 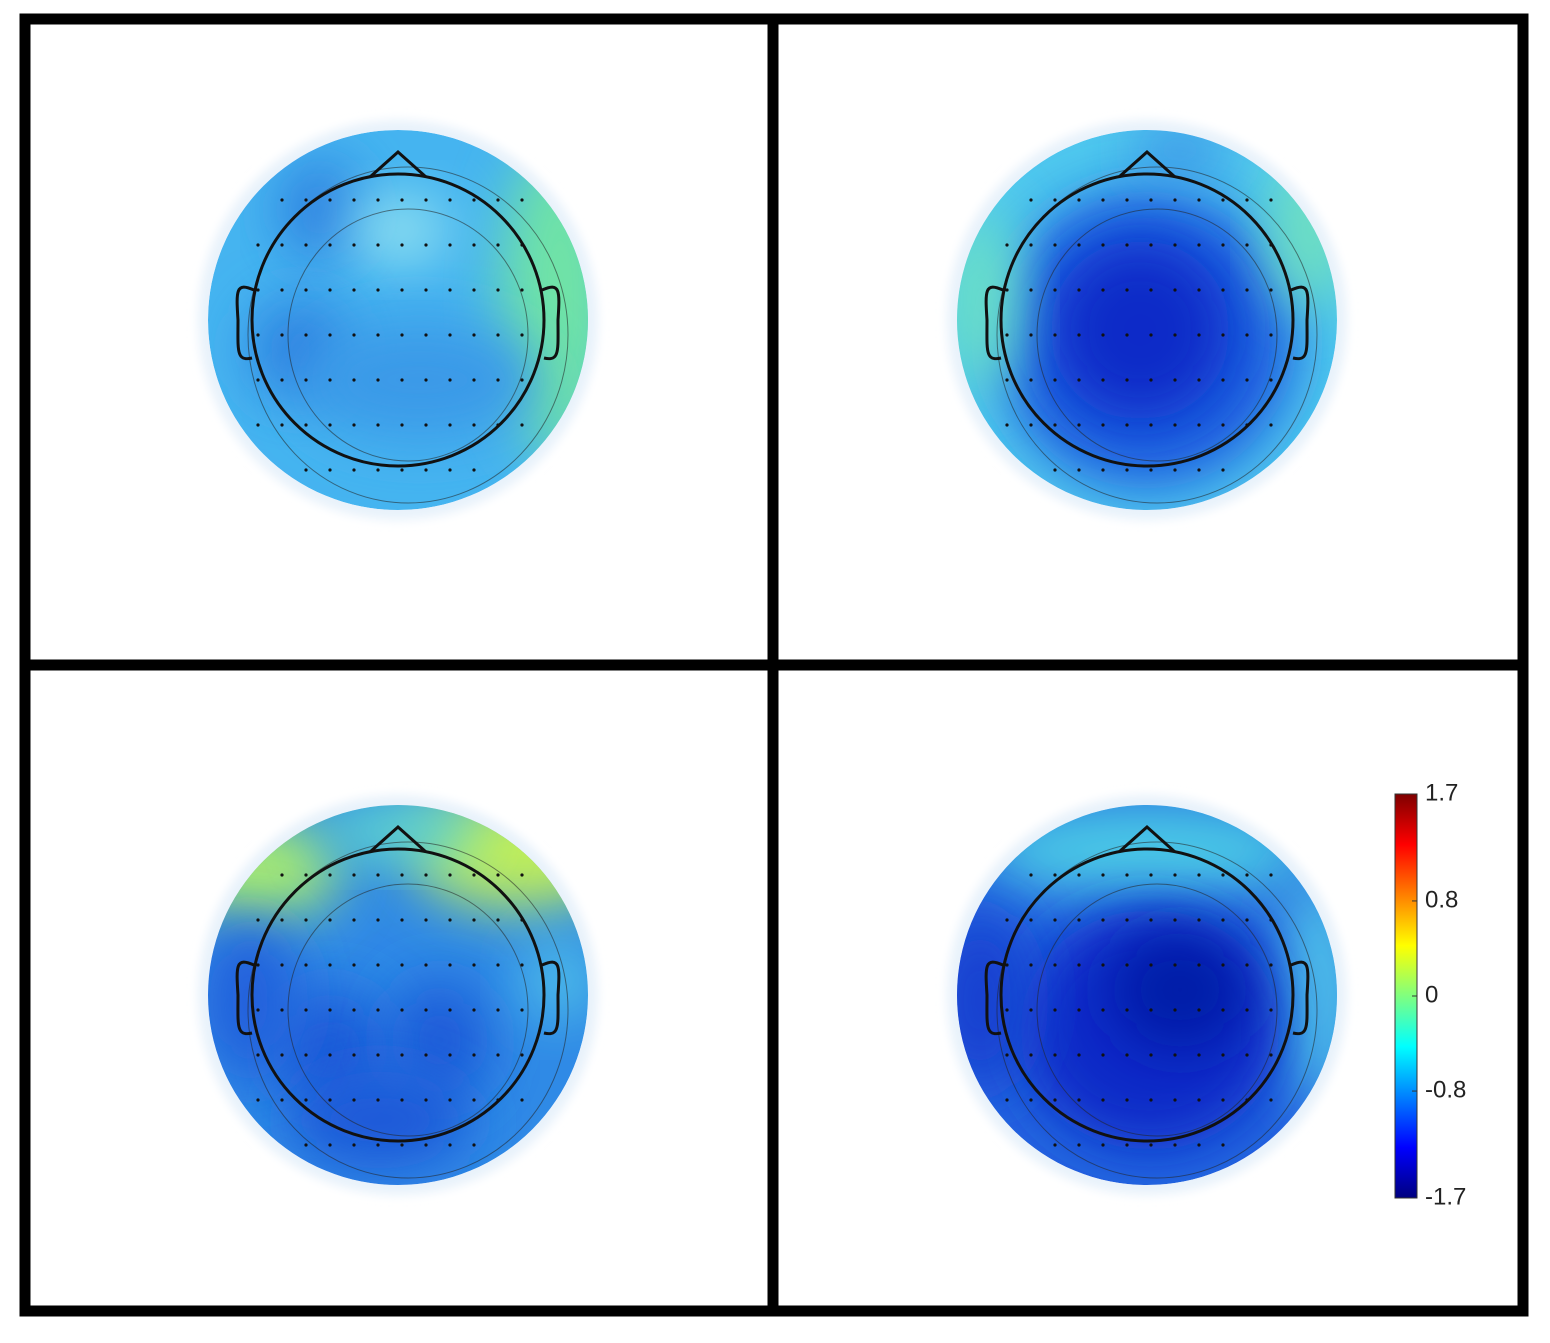 What do you see at coordinates (1431, 994) in the screenshot?
I see `colorbar-tick-label: 0` at bounding box center [1431, 994].